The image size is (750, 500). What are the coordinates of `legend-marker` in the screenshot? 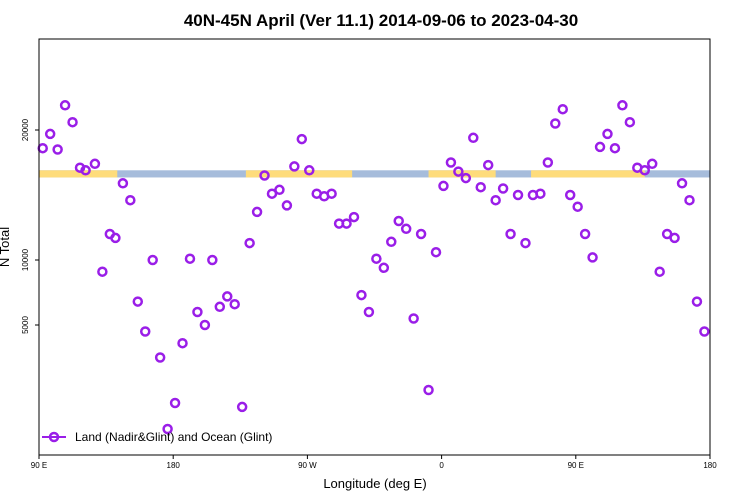 It's located at (54, 437).